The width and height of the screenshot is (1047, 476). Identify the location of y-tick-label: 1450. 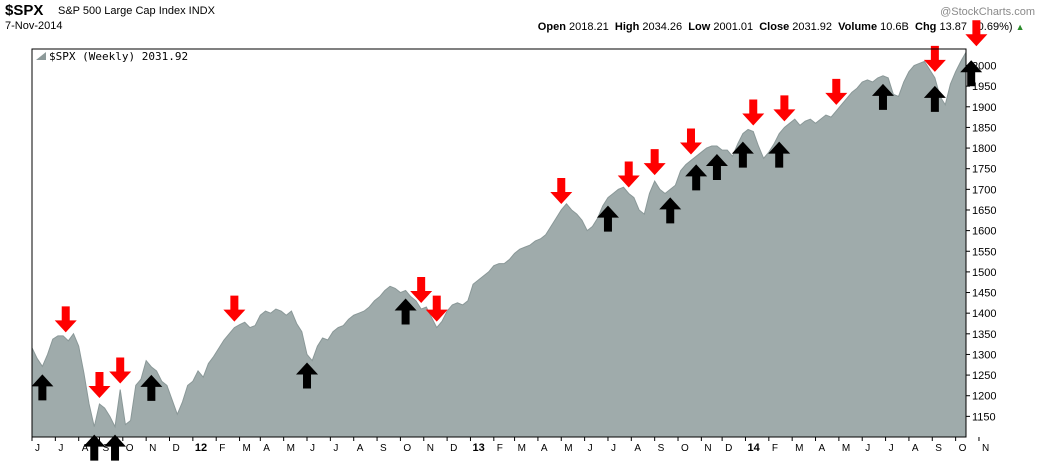
(984, 294).